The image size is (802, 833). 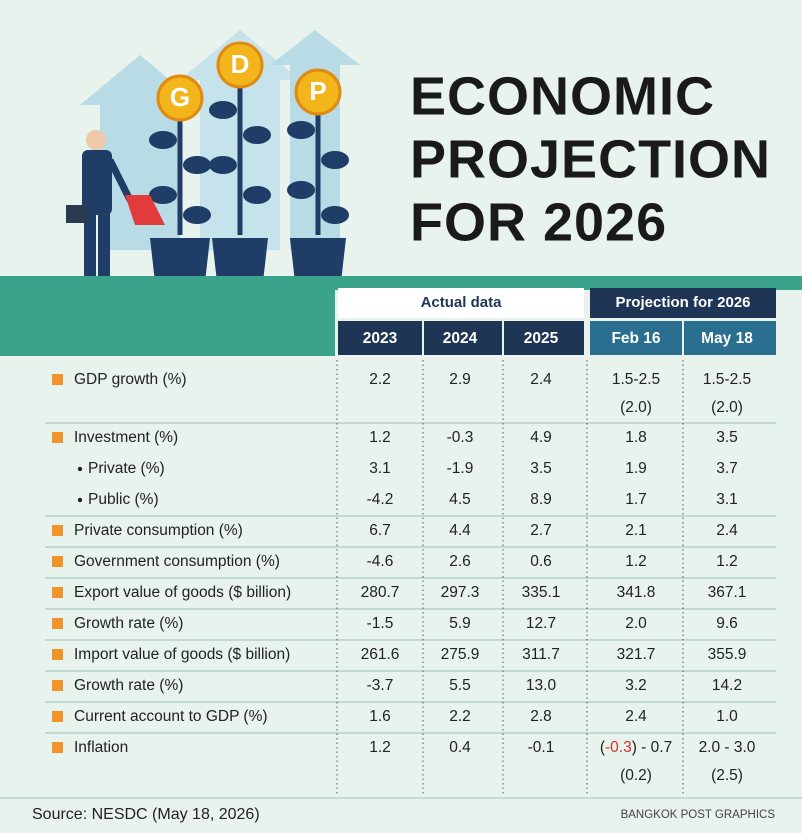 What do you see at coordinates (158, 530) in the screenshot?
I see `row-label: Private consumption (%)` at bounding box center [158, 530].